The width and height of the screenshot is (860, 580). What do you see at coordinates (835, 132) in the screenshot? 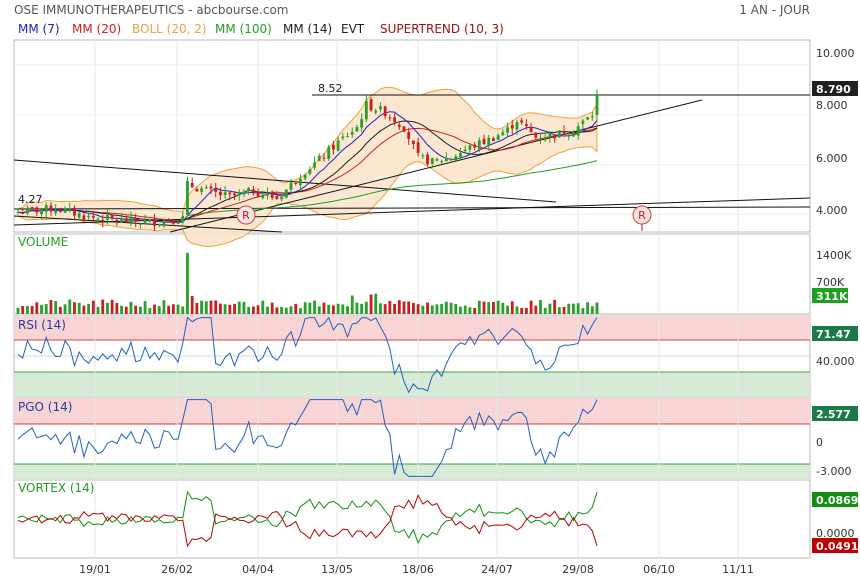
I see `price-axis: 10.000 8.000 6.000 4.000` at bounding box center [835, 132].